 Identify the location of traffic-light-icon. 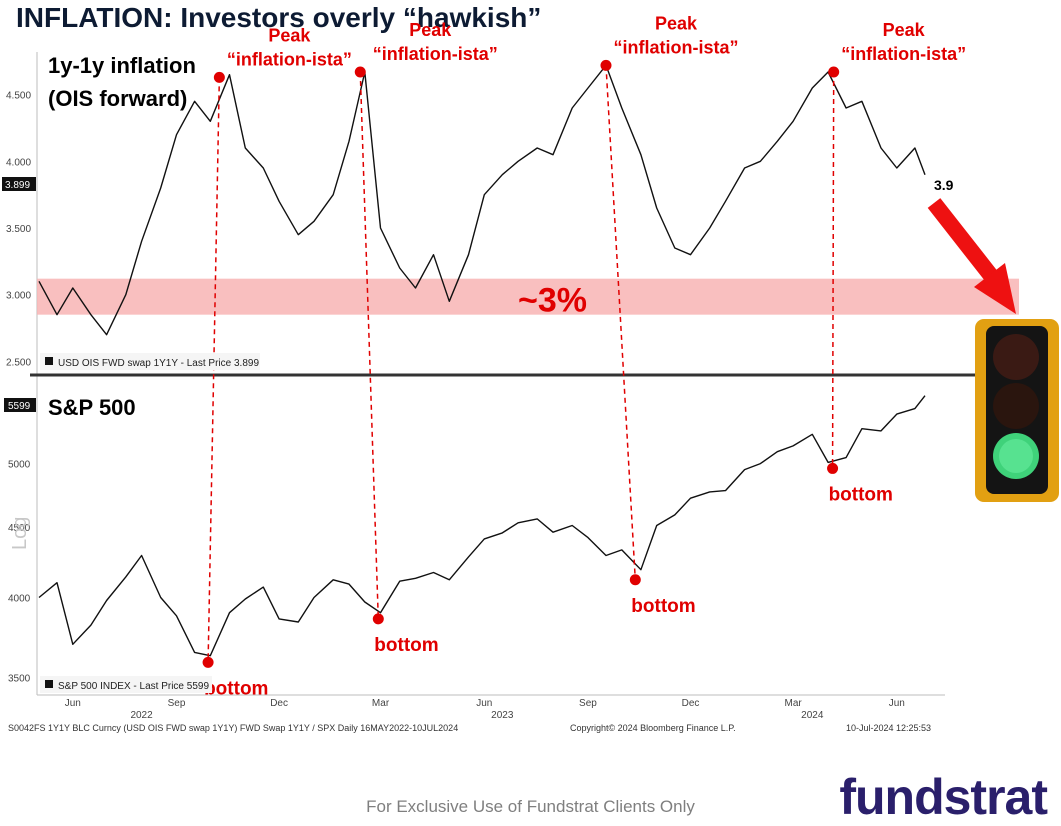
(1017, 410).